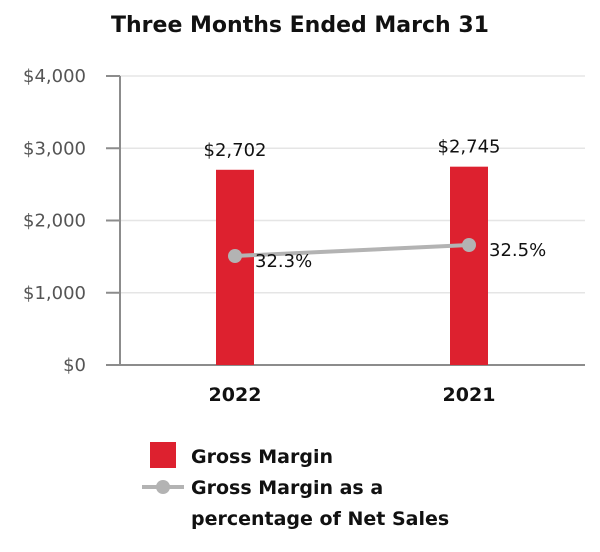  Describe the element at coordinates (235, 150) in the screenshot. I see `bar-data-label: $2,702` at that location.